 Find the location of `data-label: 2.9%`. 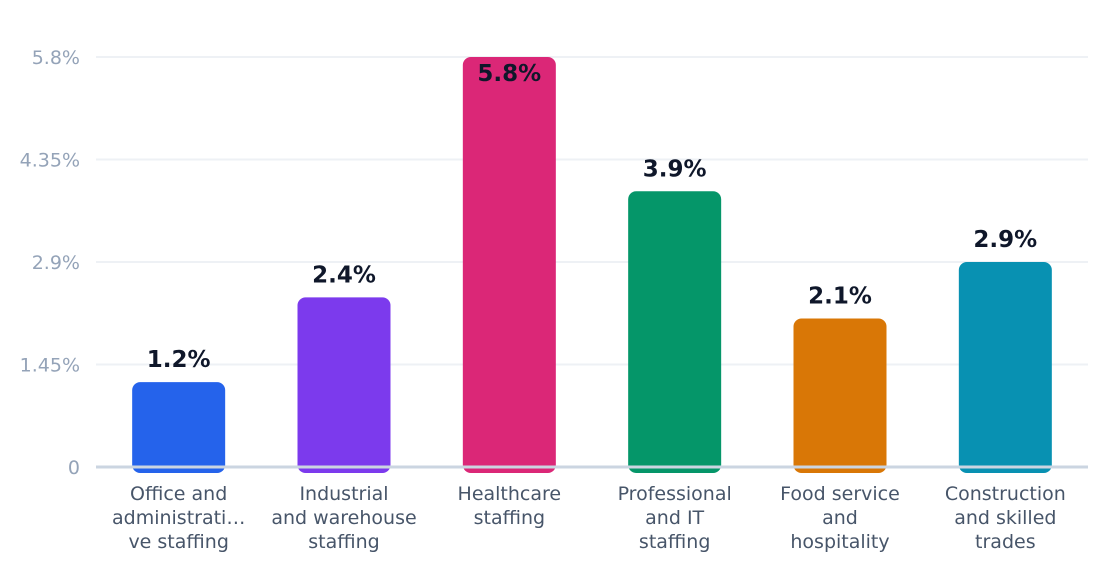

data-label: 2.9% is located at coordinates (1005, 240).